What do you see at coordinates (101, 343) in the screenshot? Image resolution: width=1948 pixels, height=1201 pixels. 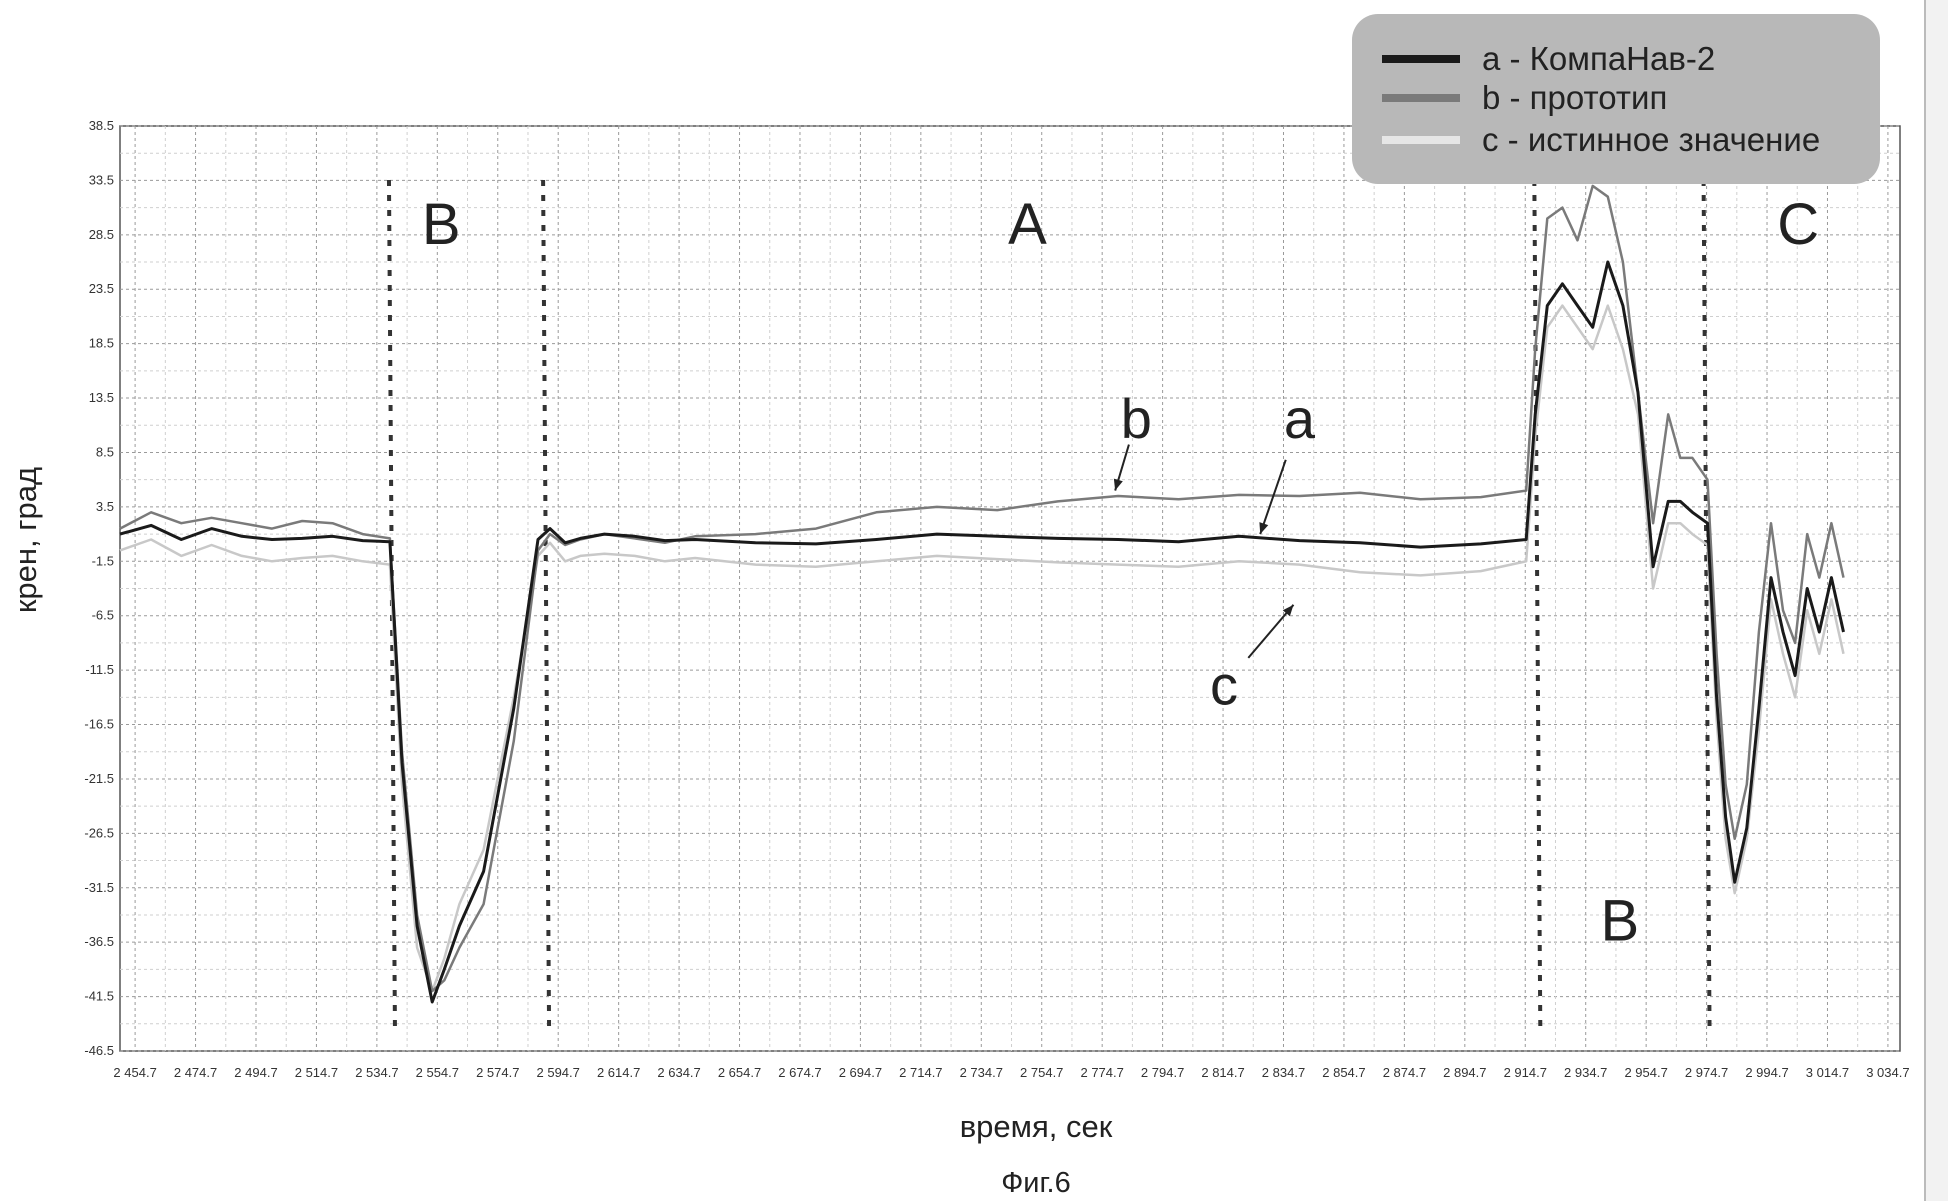 I see `y-tick-label: 18.5` at bounding box center [101, 343].